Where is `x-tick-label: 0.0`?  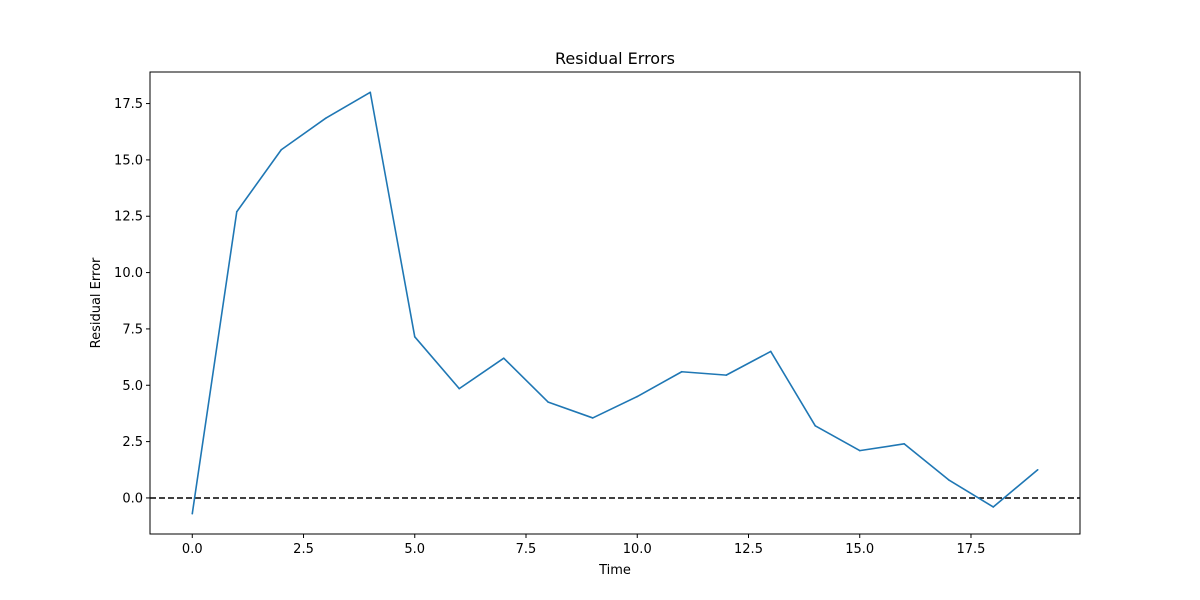 x-tick-label: 0.0 is located at coordinates (192, 549).